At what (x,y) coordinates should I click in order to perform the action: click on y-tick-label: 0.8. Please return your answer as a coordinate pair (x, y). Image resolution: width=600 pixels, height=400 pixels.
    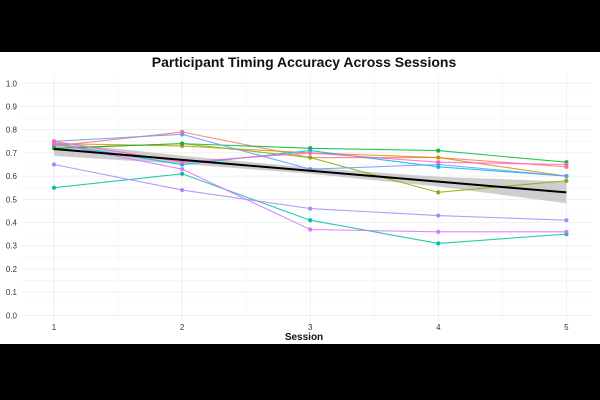
    Looking at the image, I should click on (12, 130).